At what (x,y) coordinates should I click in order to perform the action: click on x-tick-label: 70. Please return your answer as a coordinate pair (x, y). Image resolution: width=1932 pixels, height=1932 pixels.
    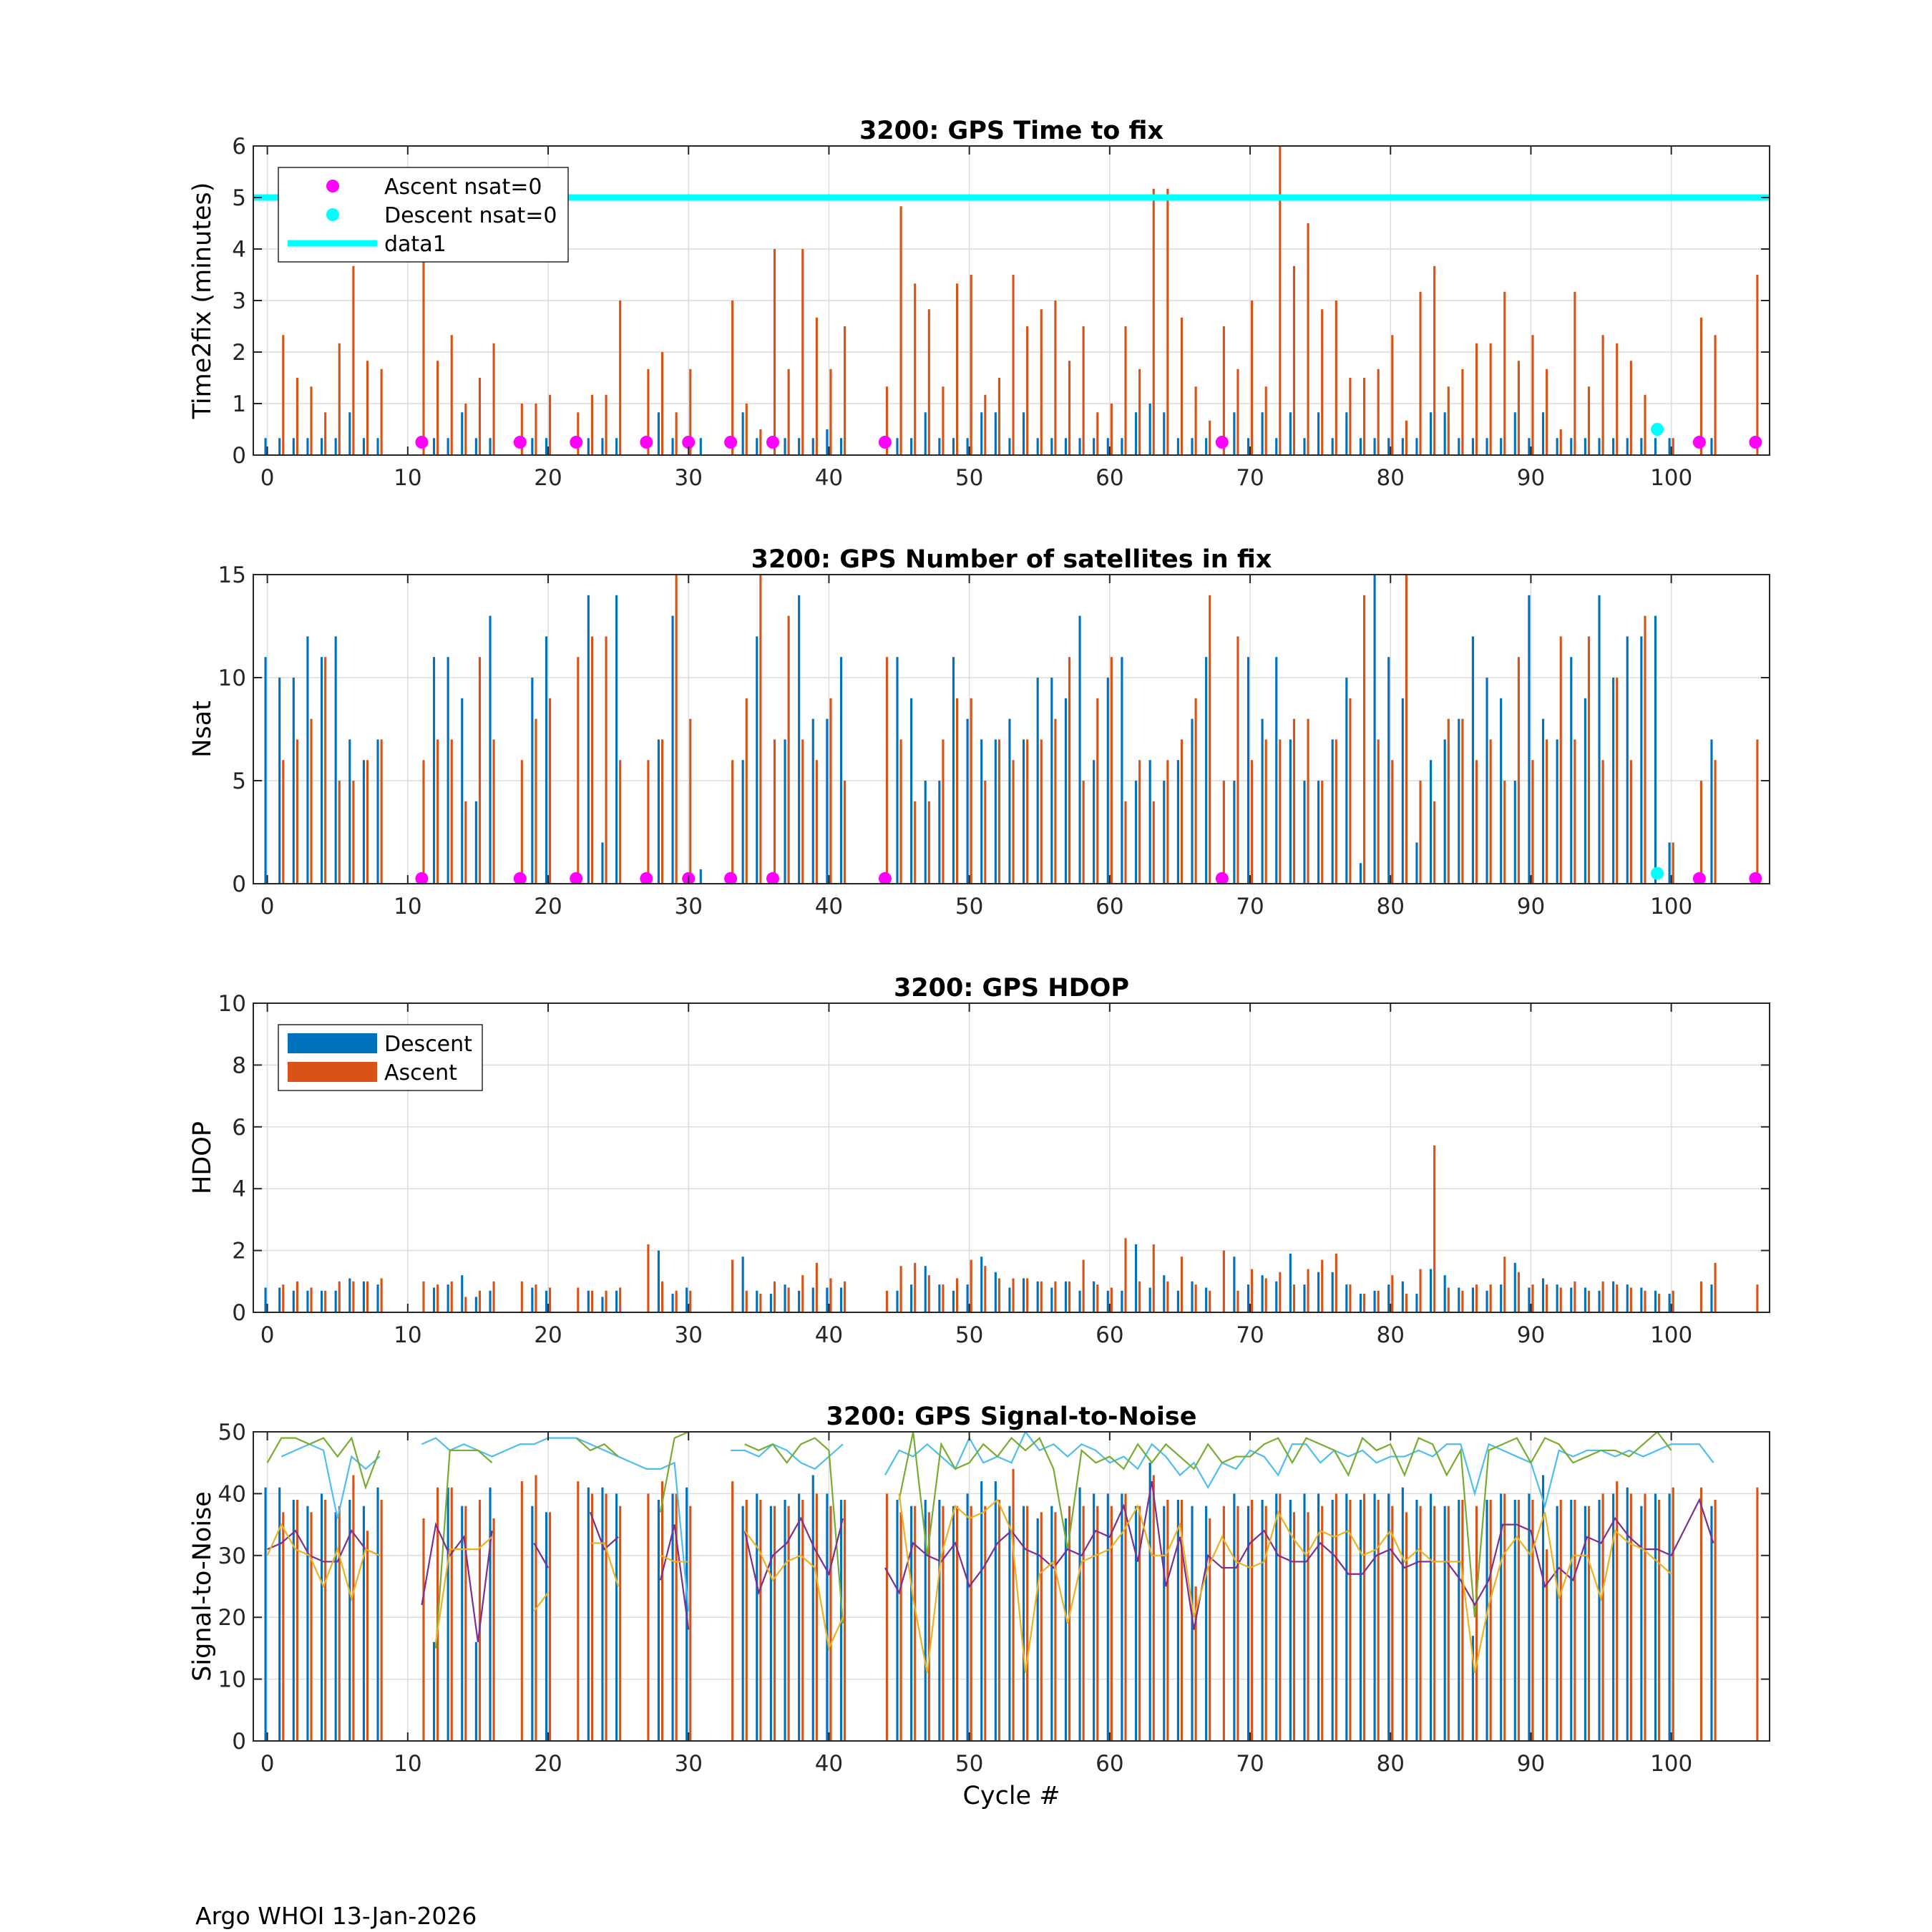
    Looking at the image, I should click on (1250, 1764).